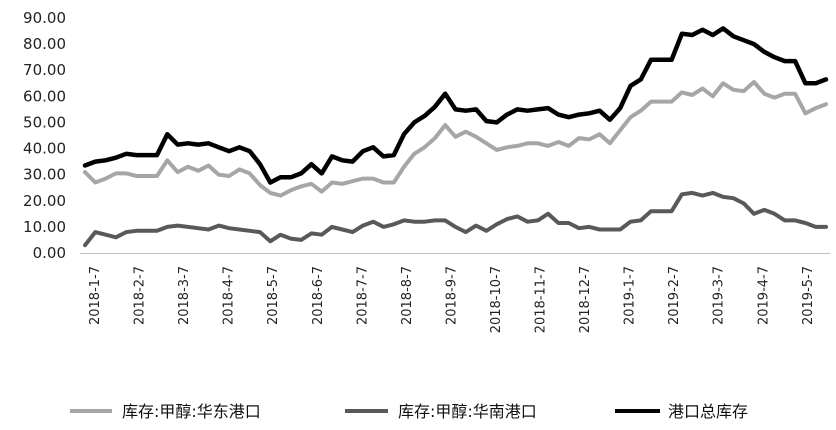  I want to click on x-tick-label: 2018-10-7, so click(496, 299).